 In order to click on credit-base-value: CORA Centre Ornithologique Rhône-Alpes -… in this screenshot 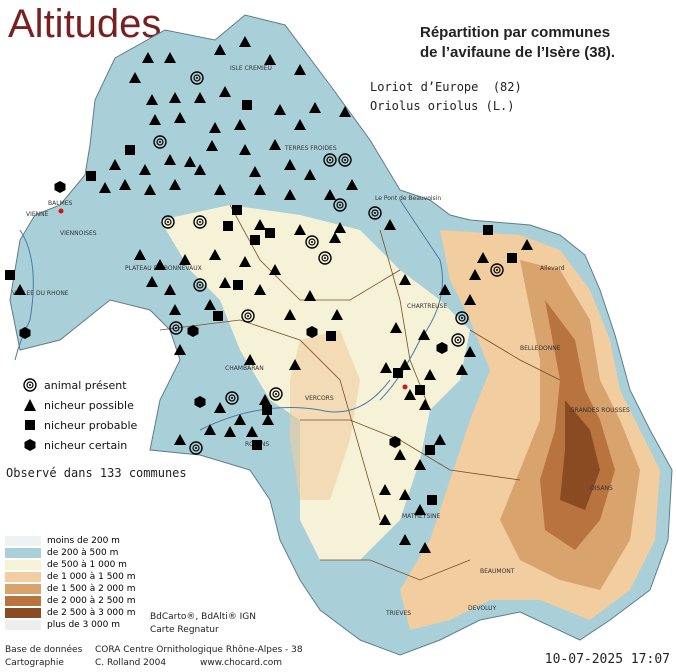, I will do `click(199, 650)`.